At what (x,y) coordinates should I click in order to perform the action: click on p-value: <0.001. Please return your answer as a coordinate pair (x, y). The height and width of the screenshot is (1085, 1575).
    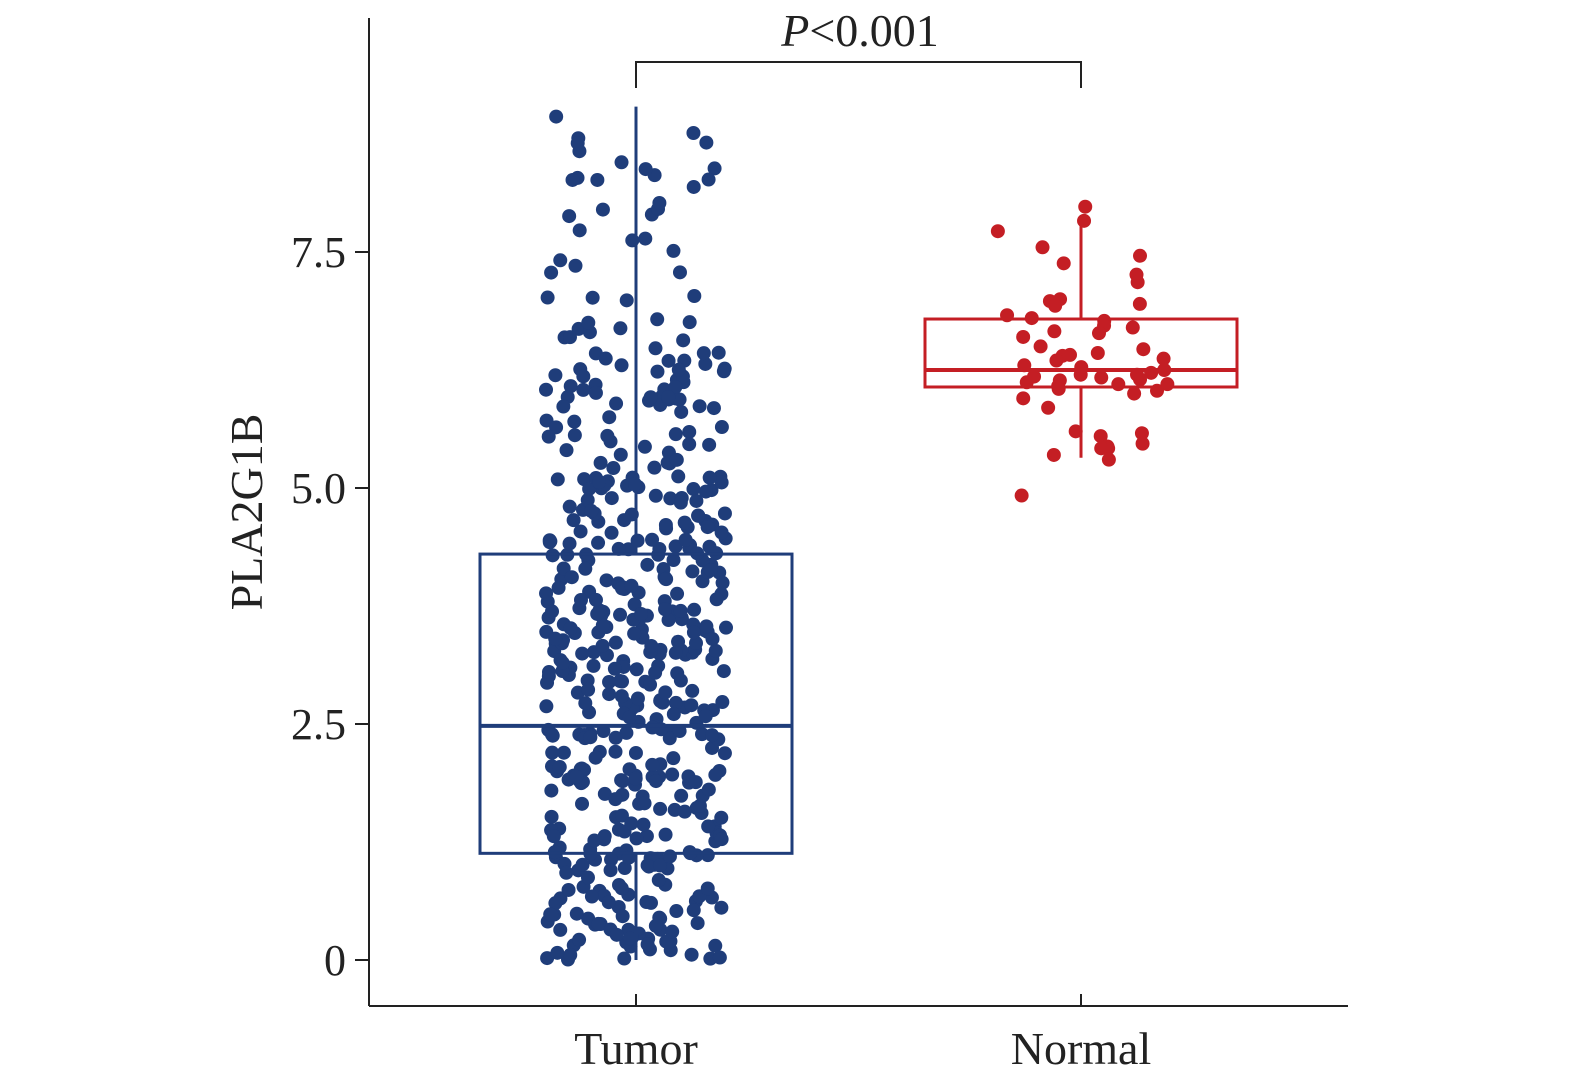
    Looking at the image, I should click on (873, 30).